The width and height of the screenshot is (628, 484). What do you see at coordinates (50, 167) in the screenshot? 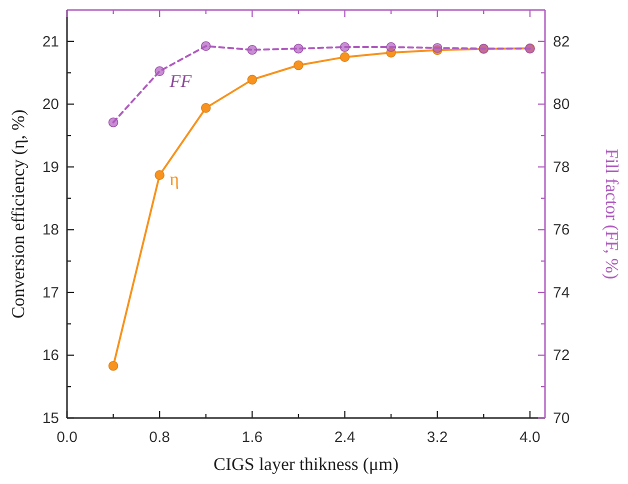
I see `y-tick-label: 19` at bounding box center [50, 167].